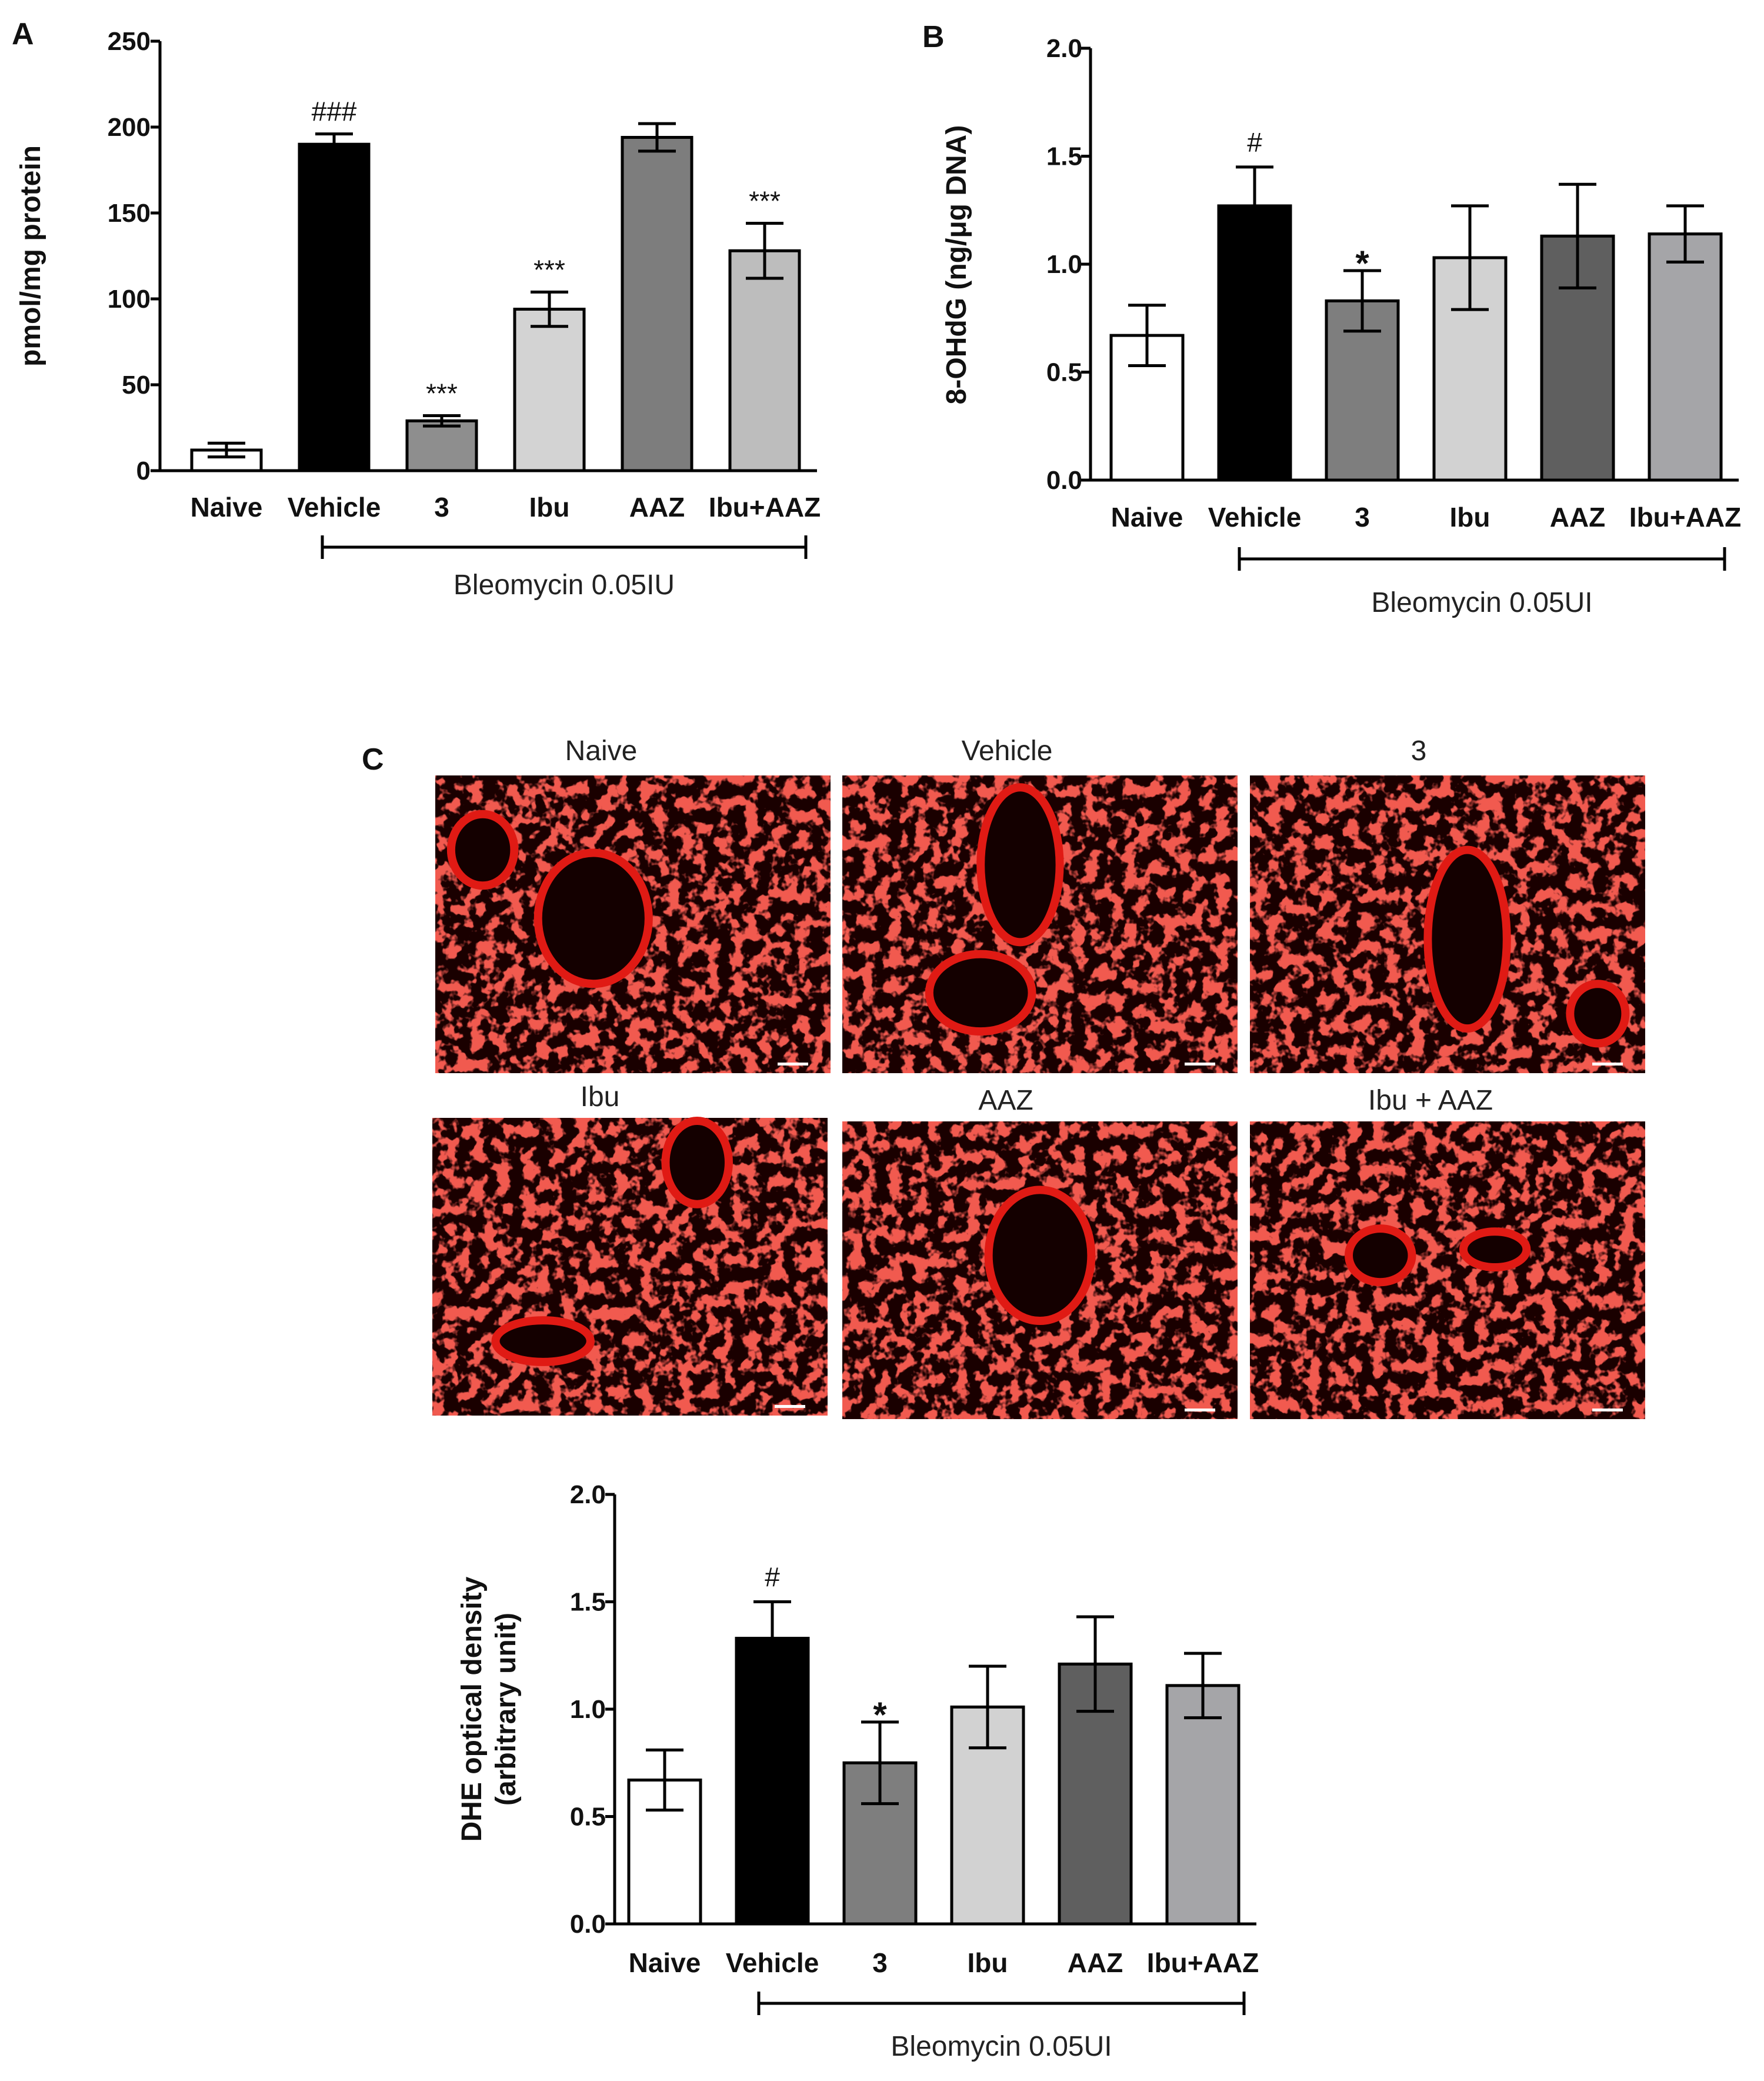 This screenshot has width=1764, height=2081. What do you see at coordinates (129, 299) in the screenshot?
I see `y-tick-label: 100` at bounding box center [129, 299].